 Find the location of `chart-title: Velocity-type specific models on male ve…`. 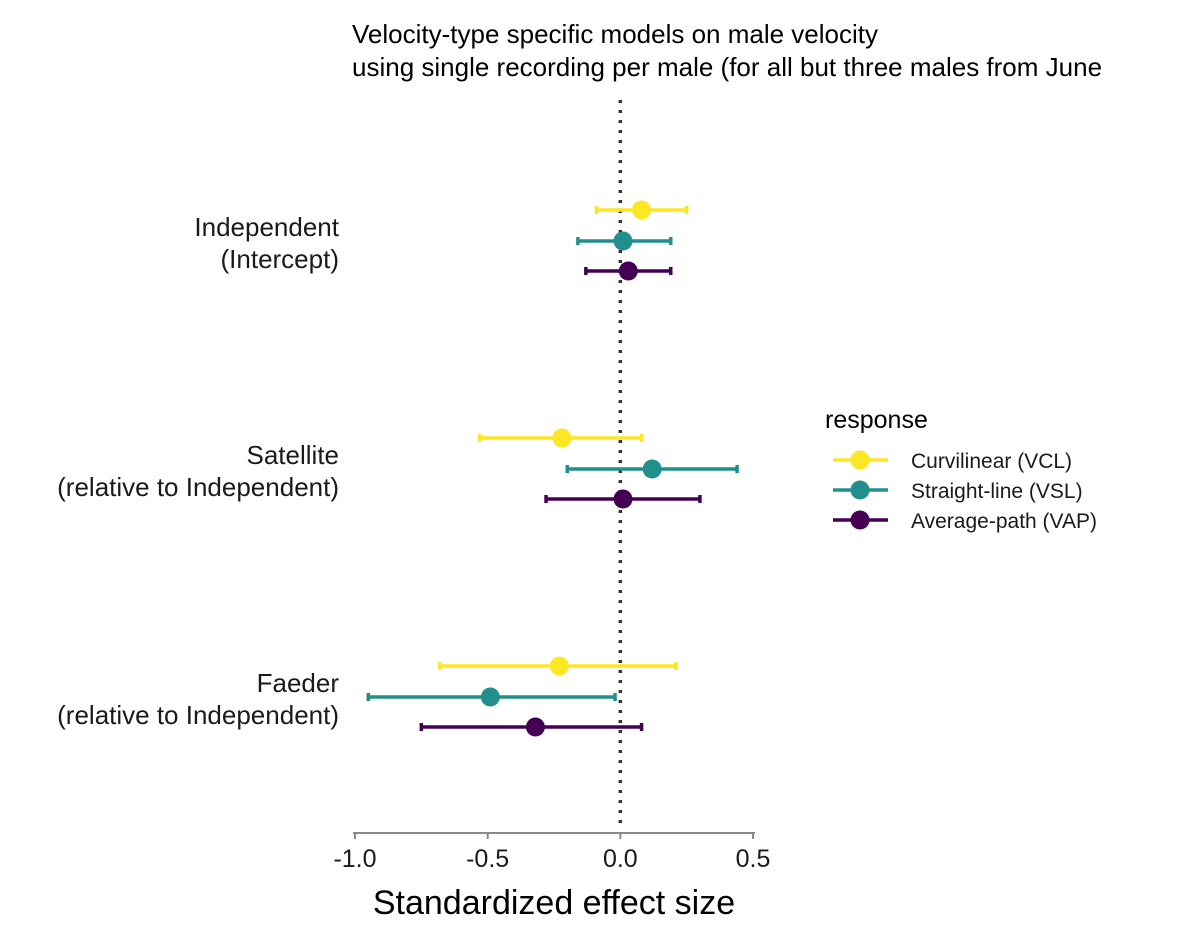

chart-title: Velocity-type specific models on male ve… is located at coordinates (727, 50).